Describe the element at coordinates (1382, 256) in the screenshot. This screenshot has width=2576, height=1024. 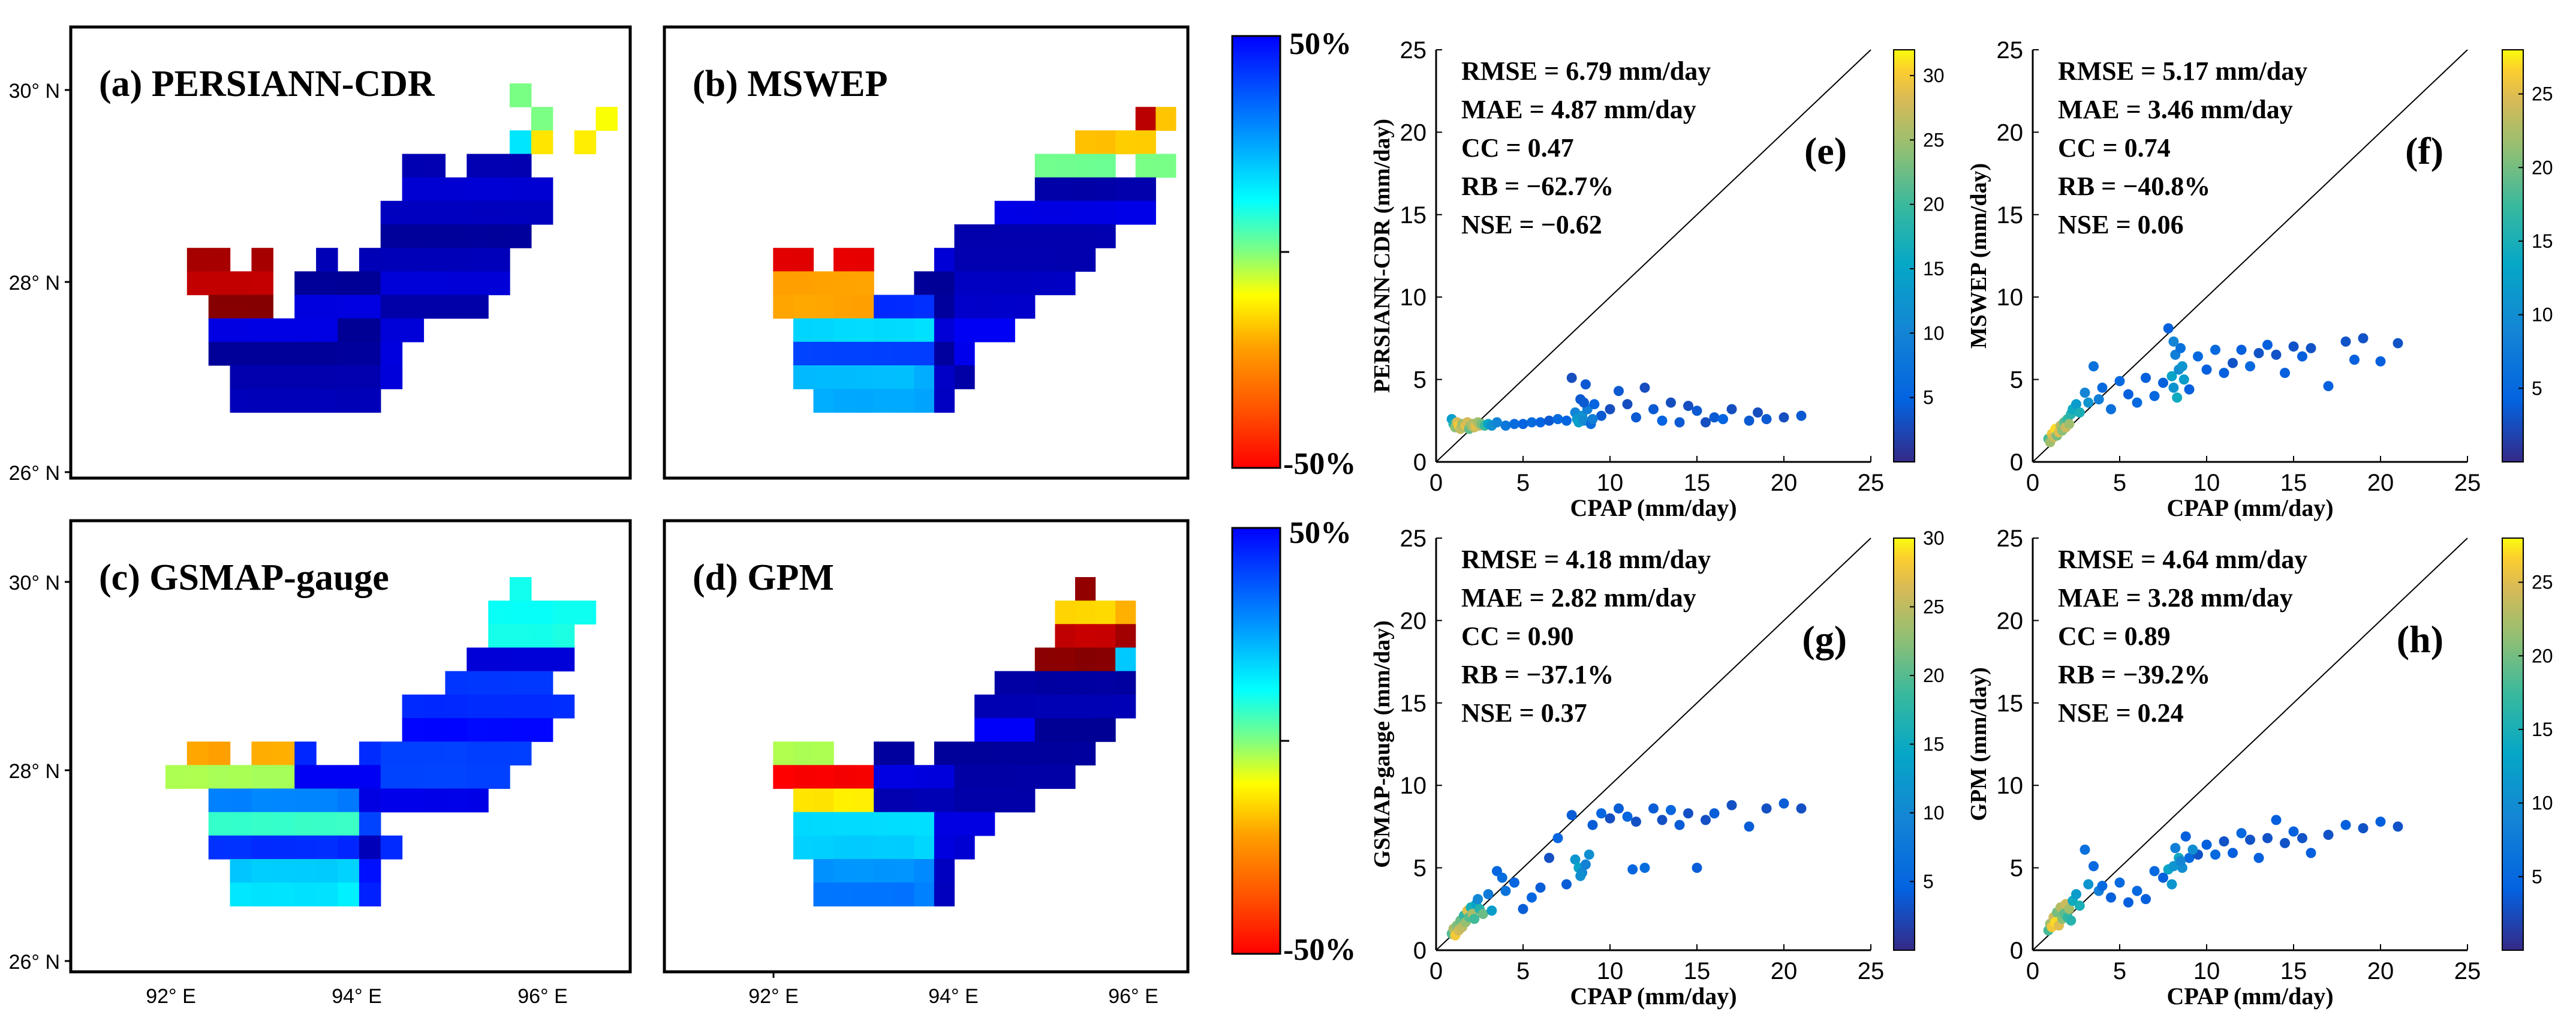
I see `y-axis-label: PERSIANN-CDR (mm/day)` at that location.